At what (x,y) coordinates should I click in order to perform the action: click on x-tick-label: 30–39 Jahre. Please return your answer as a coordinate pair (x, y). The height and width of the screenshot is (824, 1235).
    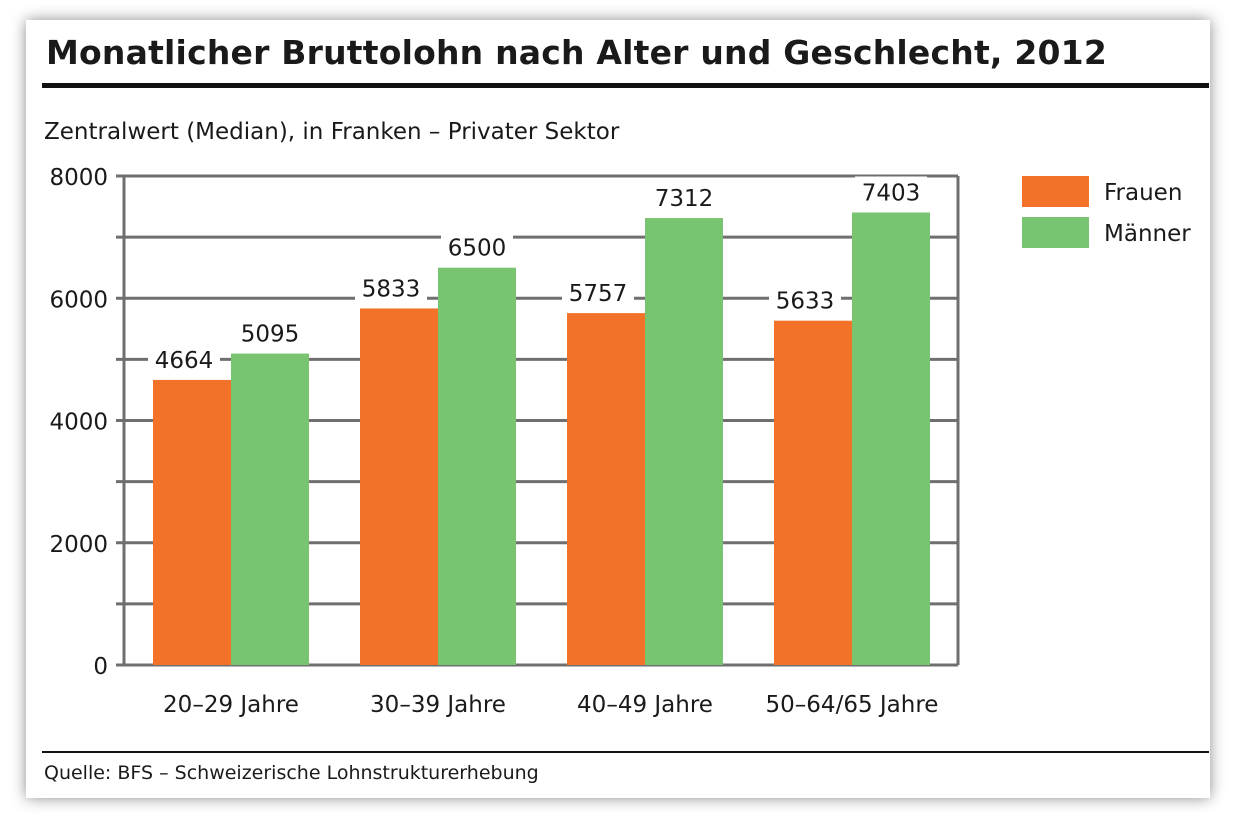
    Looking at the image, I should click on (438, 705).